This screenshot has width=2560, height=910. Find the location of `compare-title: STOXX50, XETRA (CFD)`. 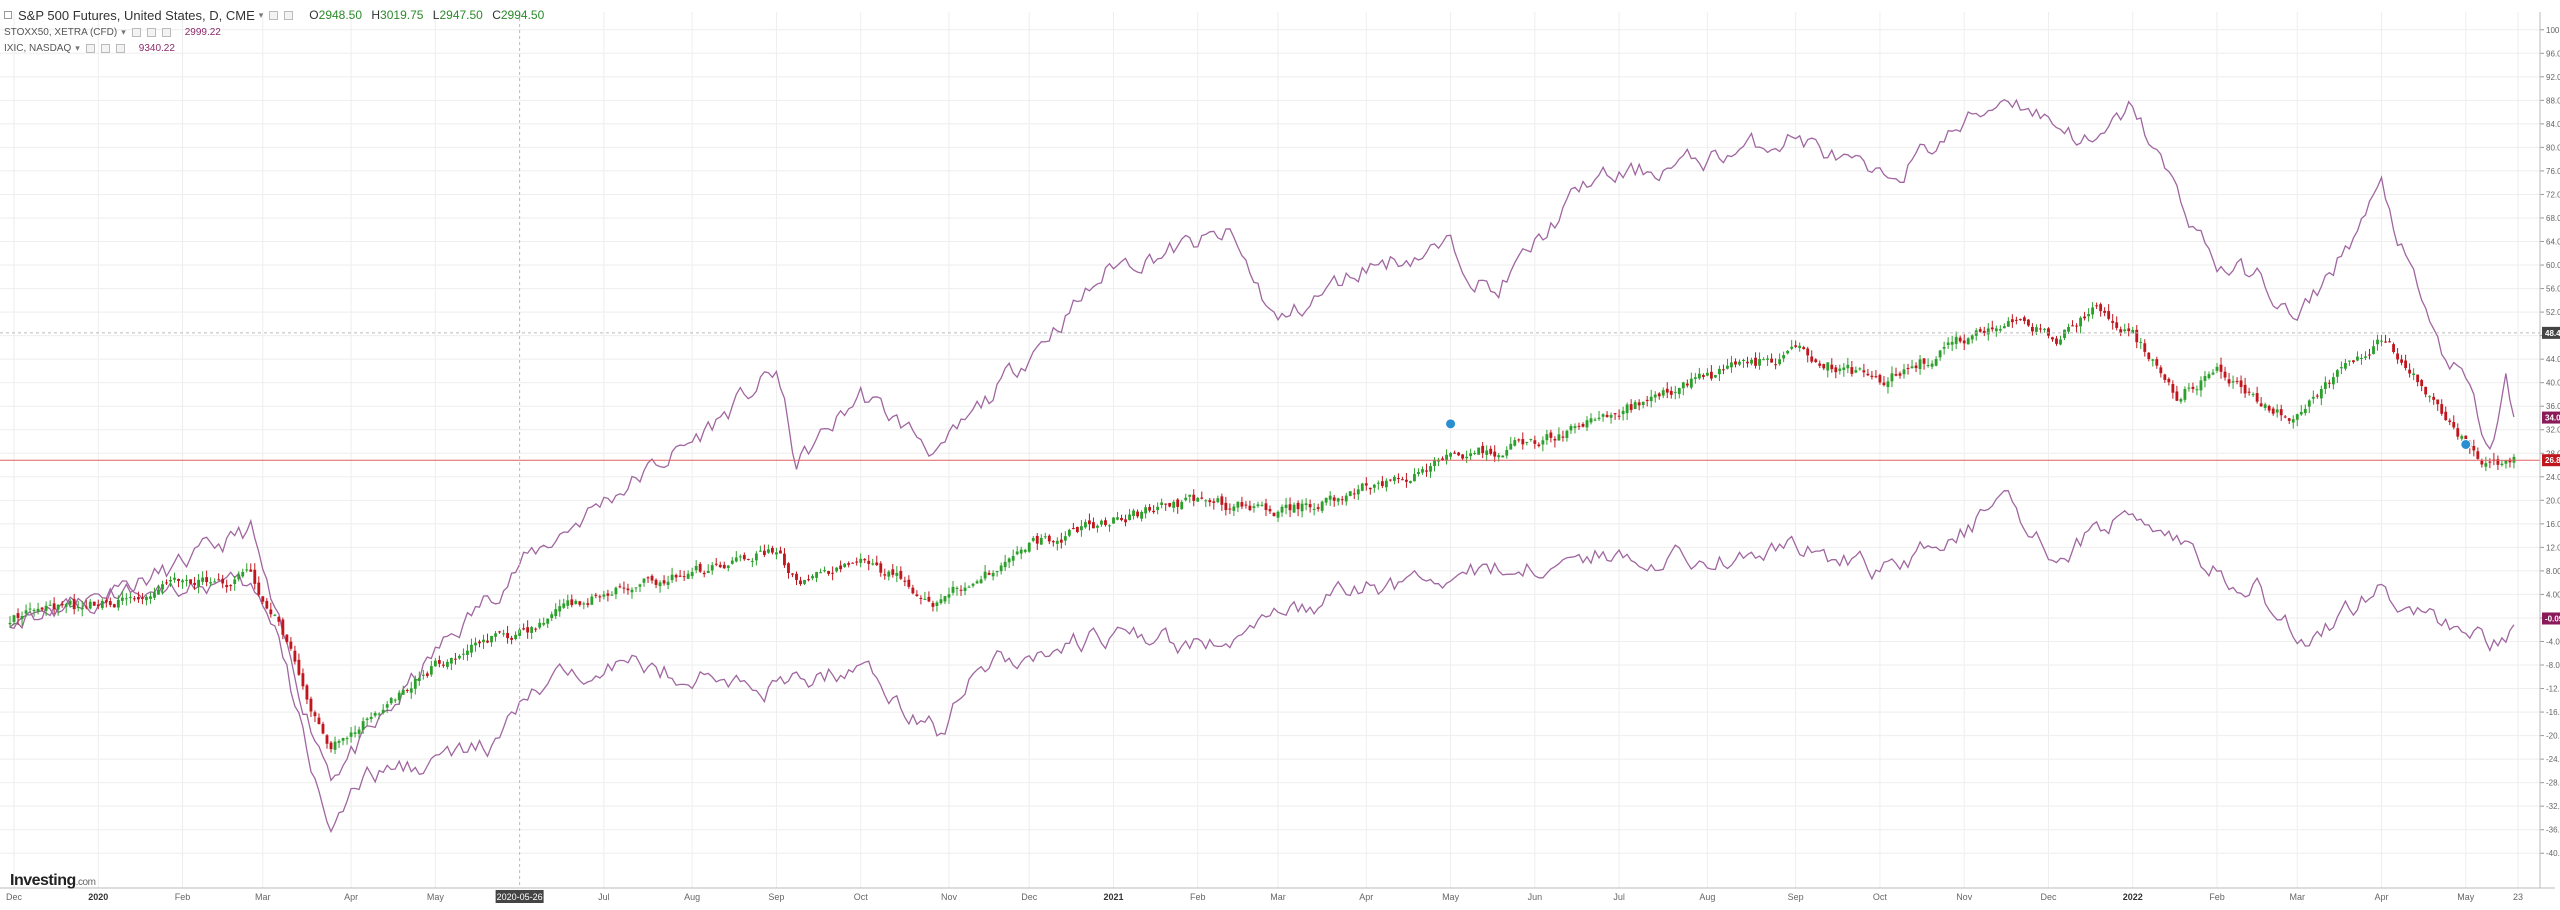

compare-title: STOXX50, XETRA (CFD) is located at coordinates (61, 32).